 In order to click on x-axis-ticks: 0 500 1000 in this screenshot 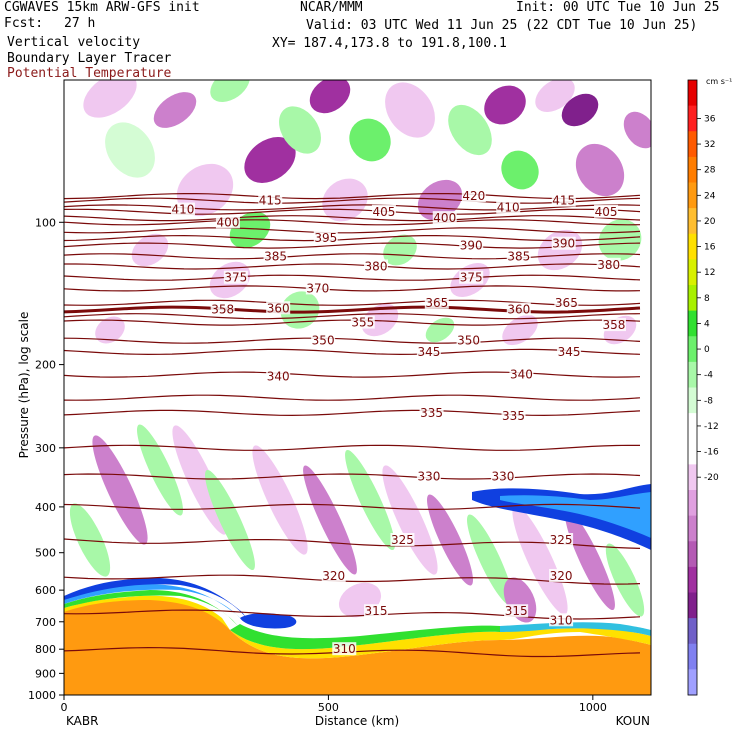, I will do `click(334, 704)`.